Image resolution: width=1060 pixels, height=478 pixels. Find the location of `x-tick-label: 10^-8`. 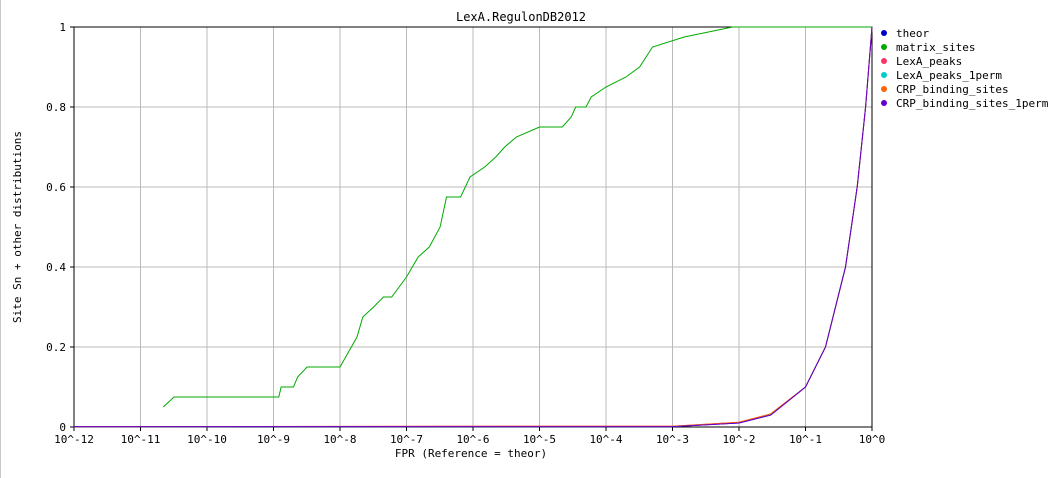

x-tick-label: 10^-8 is located at coordinates (339, 439).